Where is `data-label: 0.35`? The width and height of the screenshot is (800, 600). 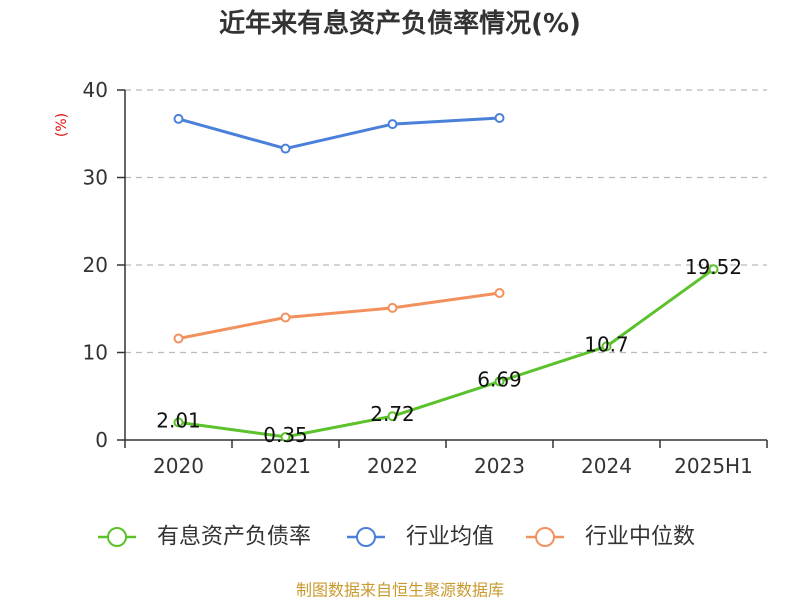
data-label: 0.35 is located at coordinates (285, 435).